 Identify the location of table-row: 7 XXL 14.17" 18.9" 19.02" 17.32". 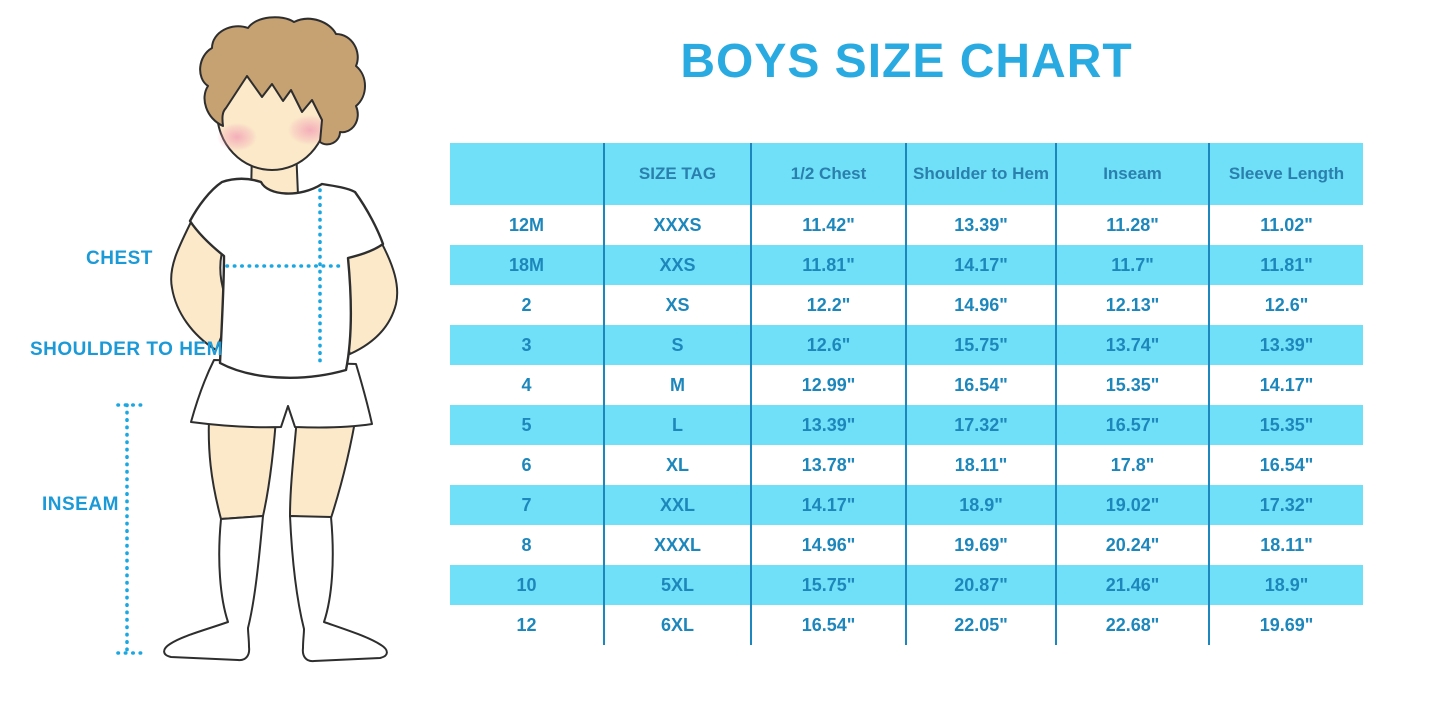
(906, 505).